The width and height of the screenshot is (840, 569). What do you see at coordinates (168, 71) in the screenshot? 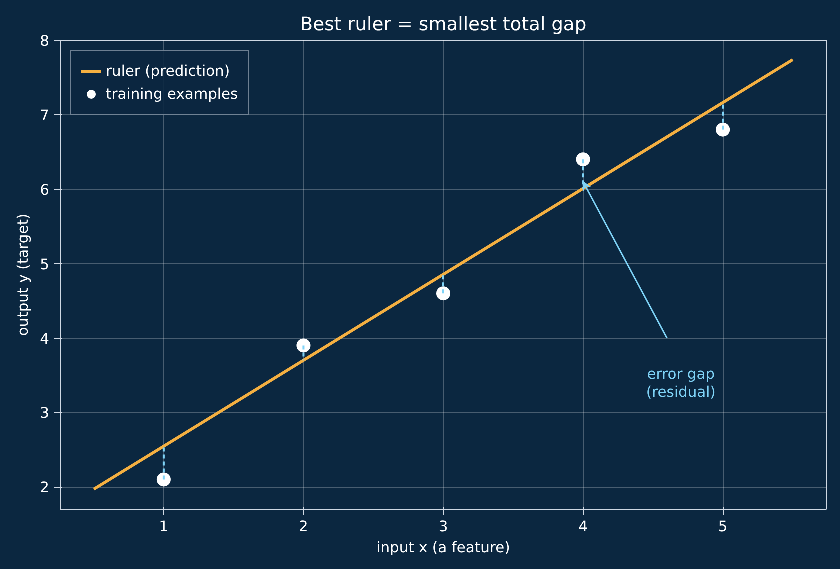
I see `legend-label: ruler (prediction)` at bounding box center [168, 71].